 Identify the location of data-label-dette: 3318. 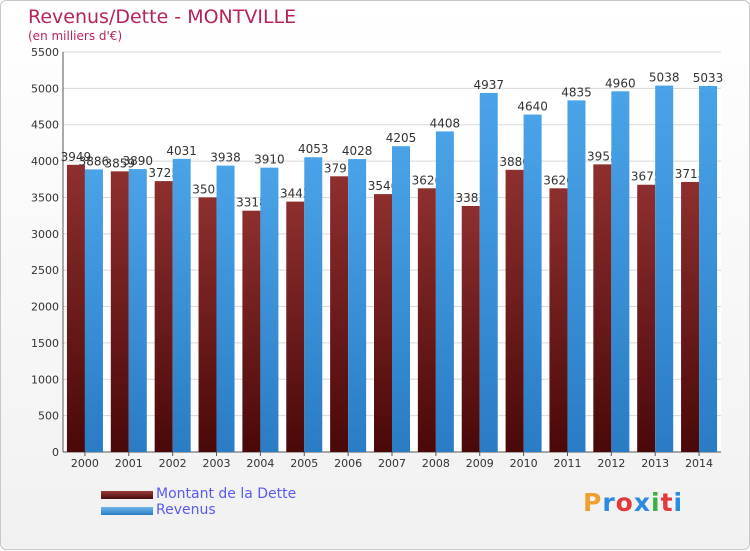
(251, 203).